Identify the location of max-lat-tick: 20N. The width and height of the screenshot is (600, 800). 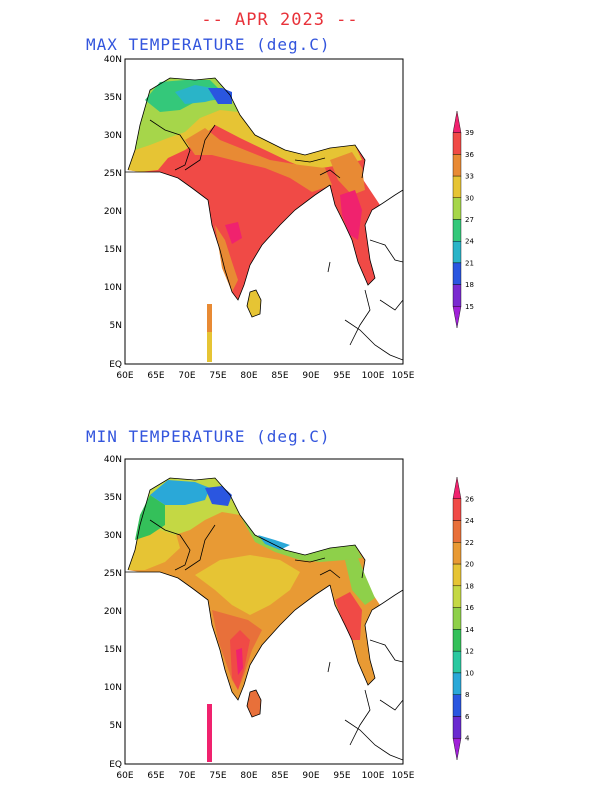
(113, 212).